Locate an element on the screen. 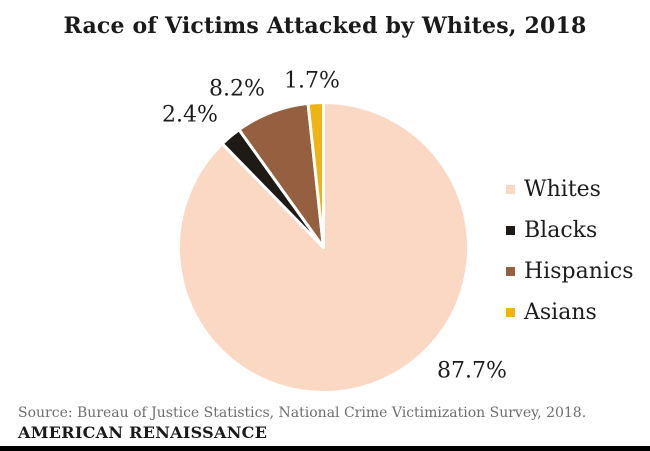 This screenshot has height=451, width=650. legend-item-blacks: Blacks is located at coordinates (570, 230).